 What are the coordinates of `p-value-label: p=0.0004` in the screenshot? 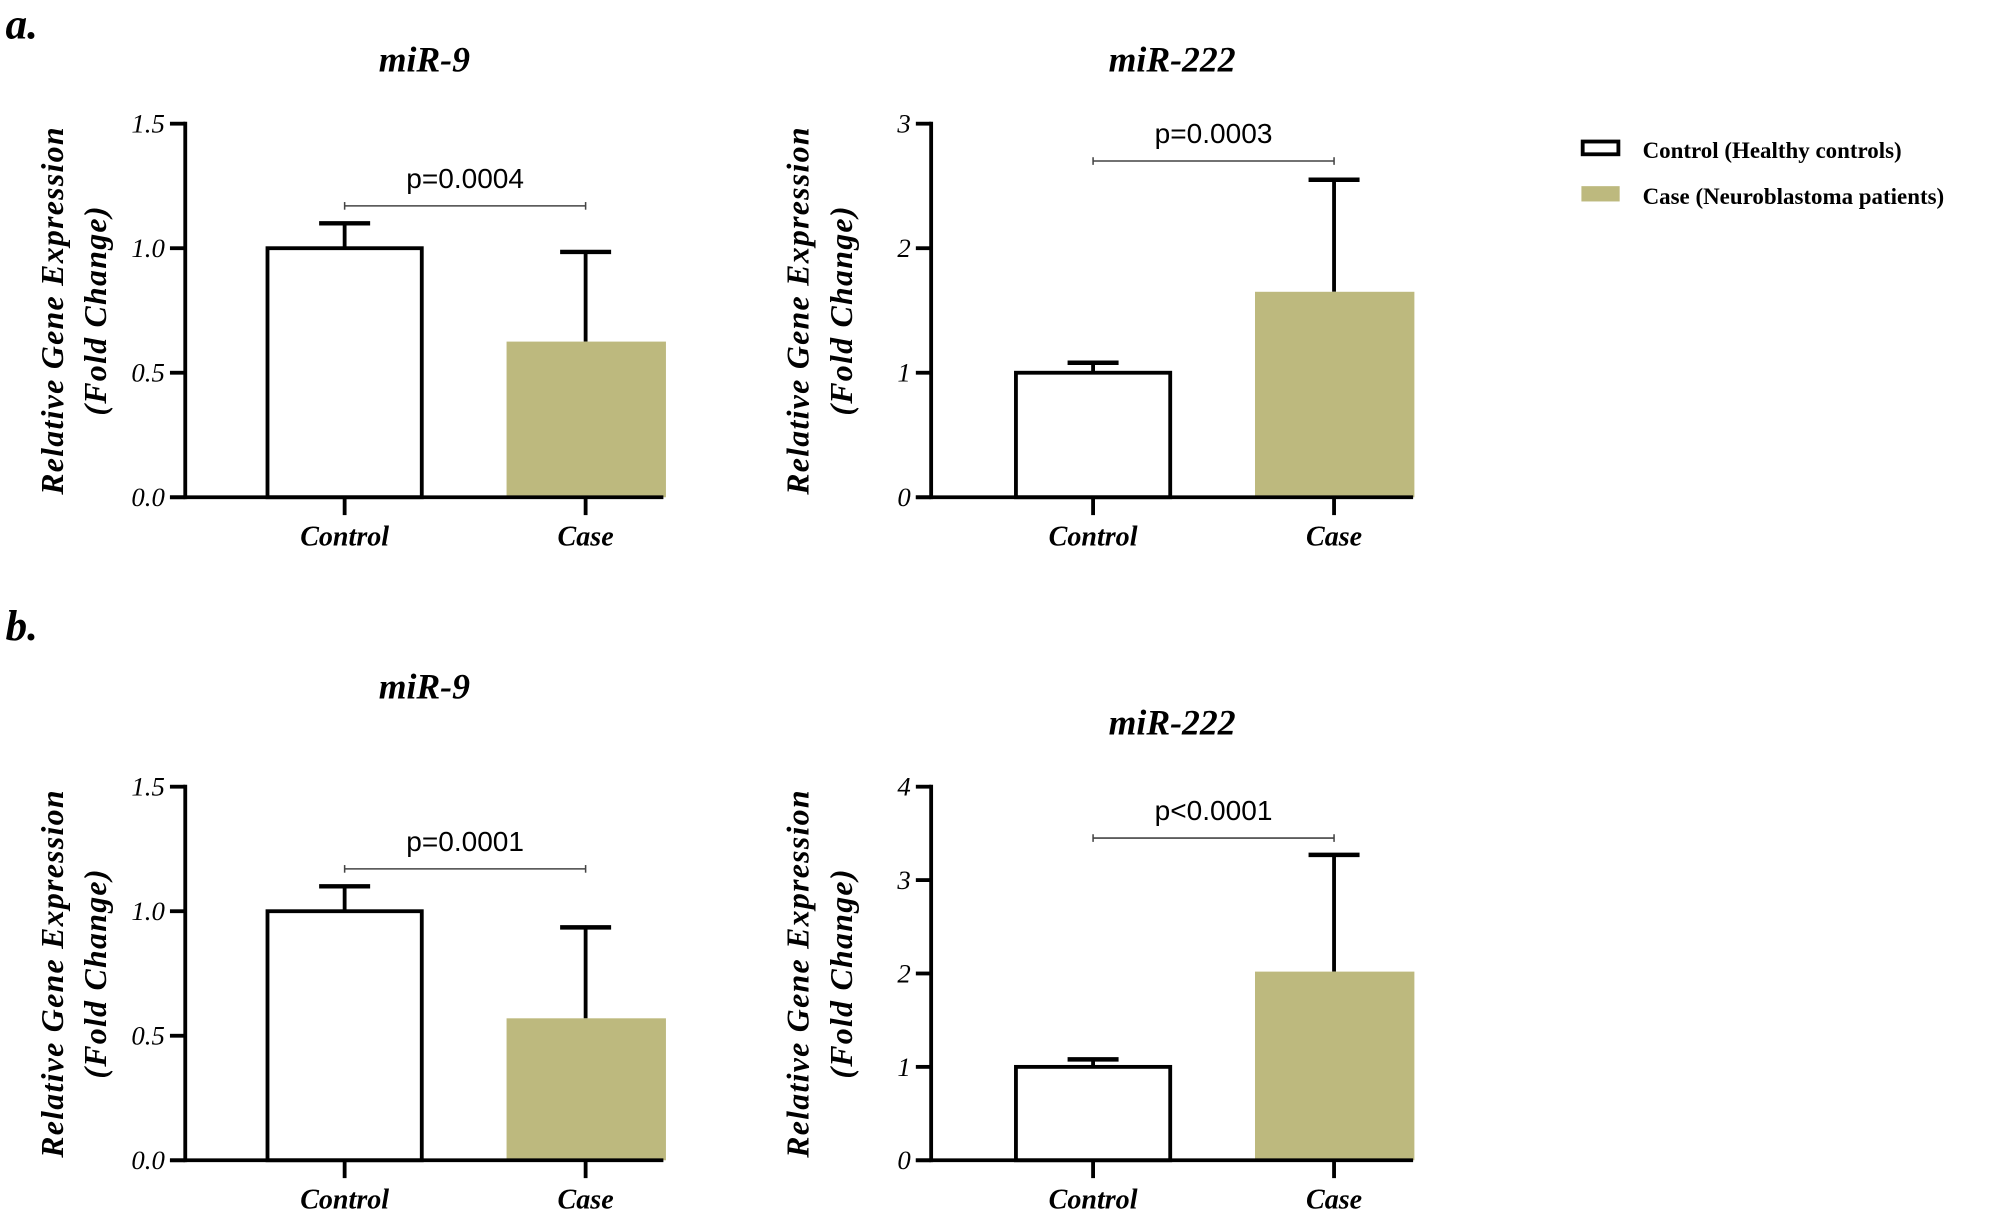 It's located at (465, 178).